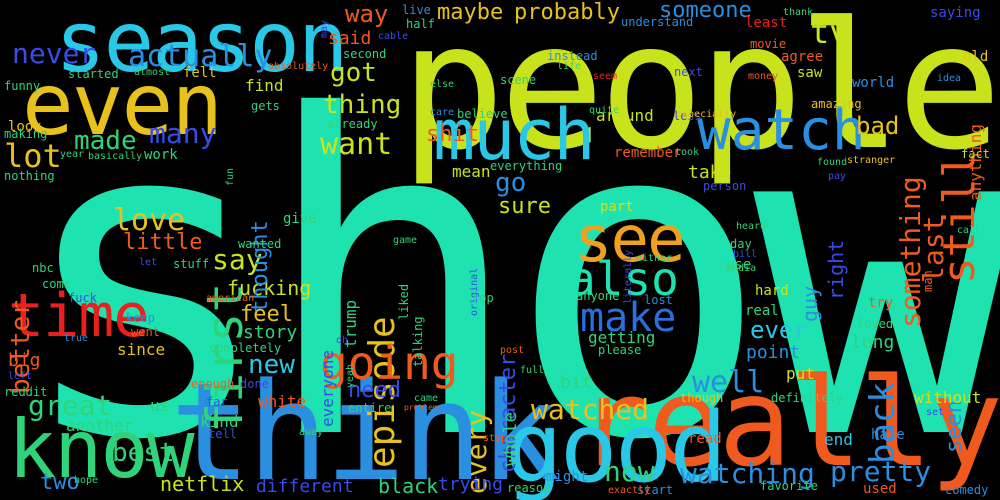  What do you see at coordinates (955, 13) in the screenshot?
I see `word-saying: saying` at bounding box center [955, 13].